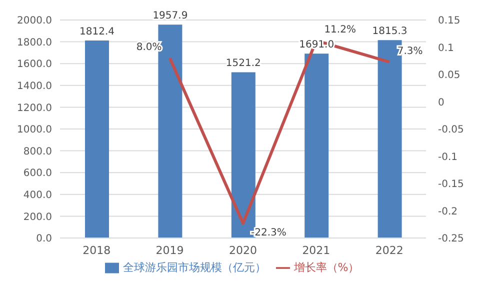 The image size is (478, 287). I want to click on y2-tick-label: 0.05, so click(449, 75).